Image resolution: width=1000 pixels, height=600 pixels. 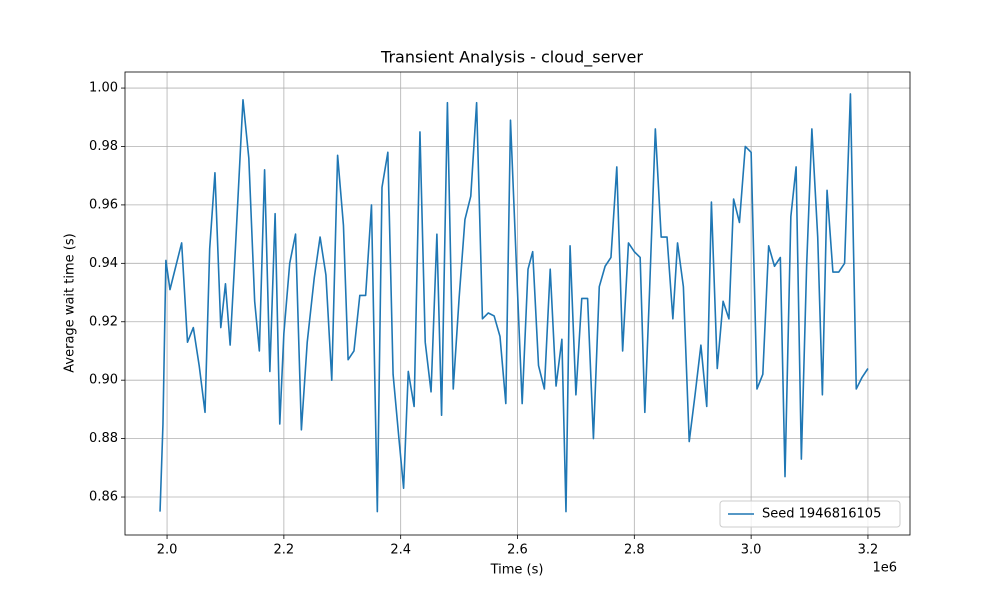 I want to click on x-tick-label: 2.4, so click(x=400, y=550).